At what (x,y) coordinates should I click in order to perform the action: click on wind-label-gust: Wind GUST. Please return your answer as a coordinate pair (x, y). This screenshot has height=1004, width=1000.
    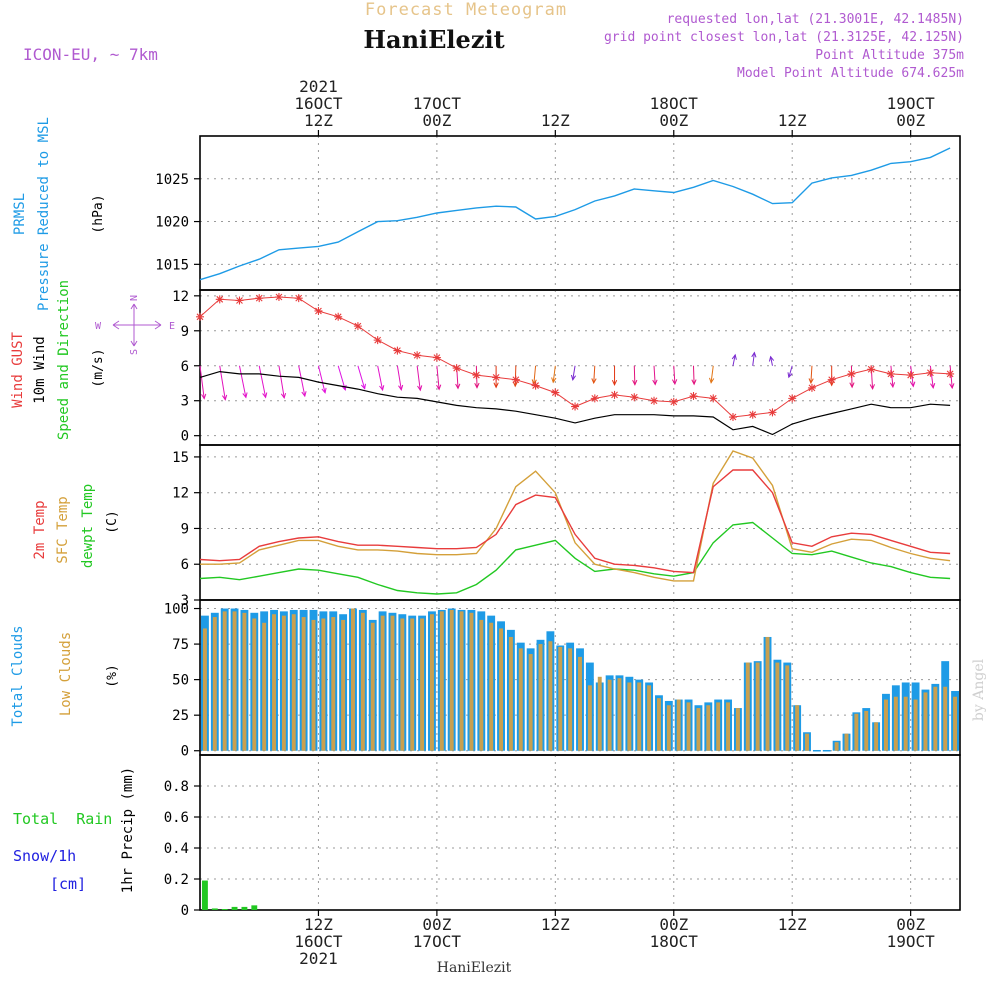
    Looking at the image, I should click on (18, 370).